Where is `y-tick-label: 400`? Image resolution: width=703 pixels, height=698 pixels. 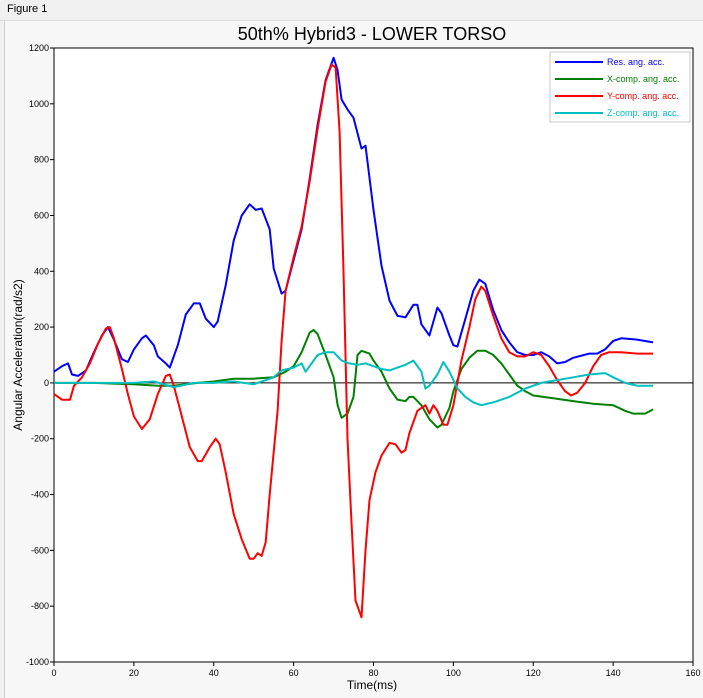
y-tick-label: 400 is located at coordinates (41, 271).